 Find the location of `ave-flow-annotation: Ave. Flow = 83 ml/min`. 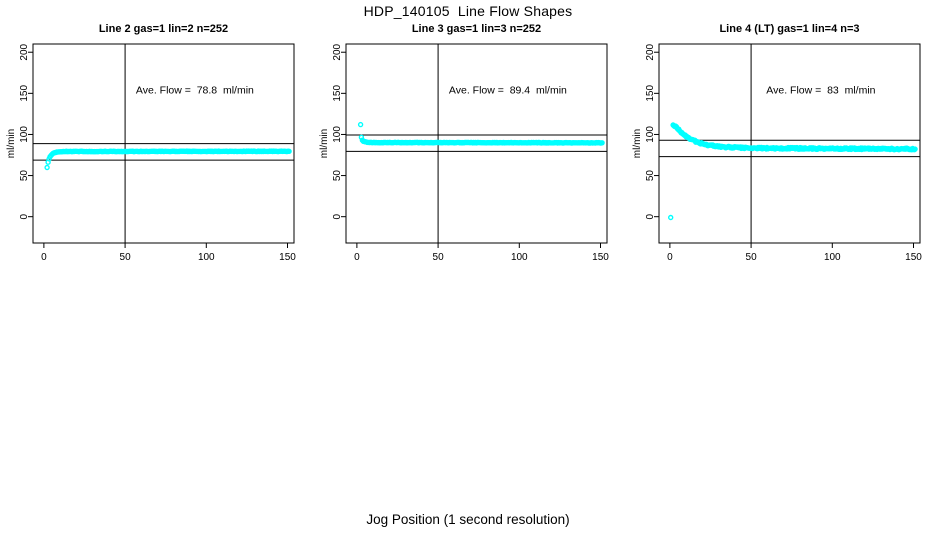

ave-flow-annotation: Ave. Flow = 83 ml/min is located at coordinates (820, 90).